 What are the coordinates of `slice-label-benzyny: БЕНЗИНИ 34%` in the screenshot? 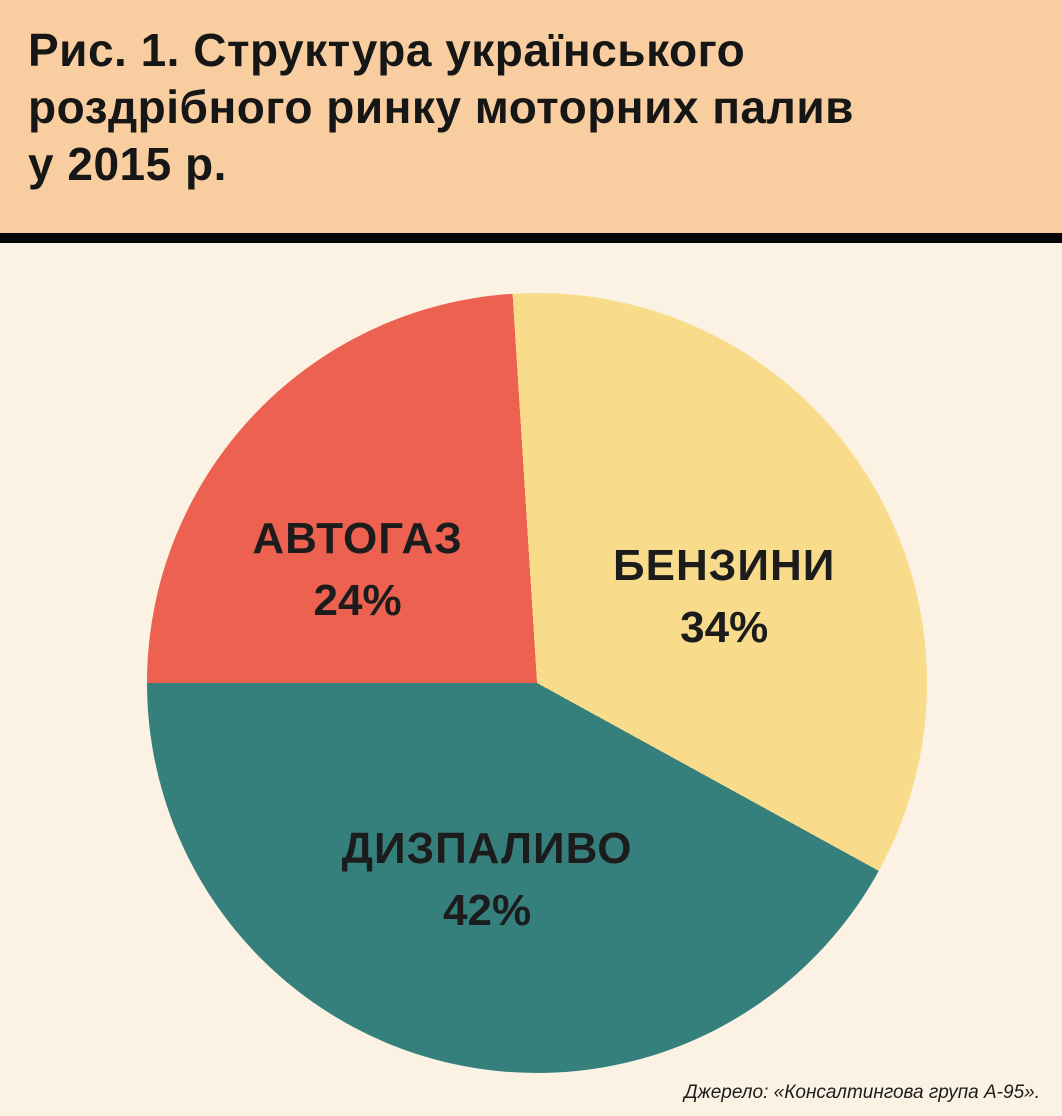 It's located at (724, 597).